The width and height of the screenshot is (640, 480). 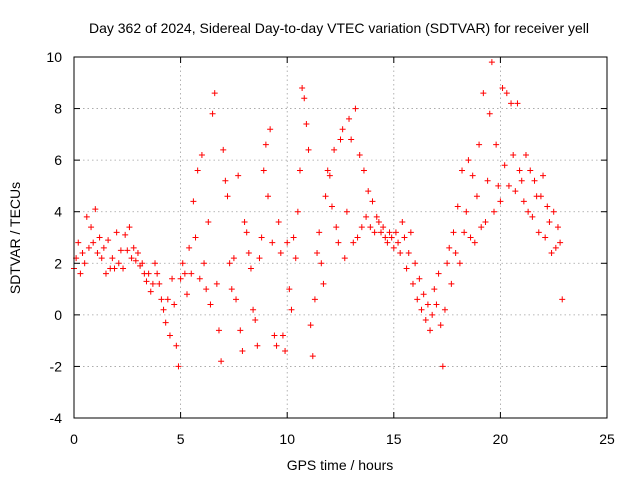 I want to click on x-tick-label: 15, so click(x=394, y=439).